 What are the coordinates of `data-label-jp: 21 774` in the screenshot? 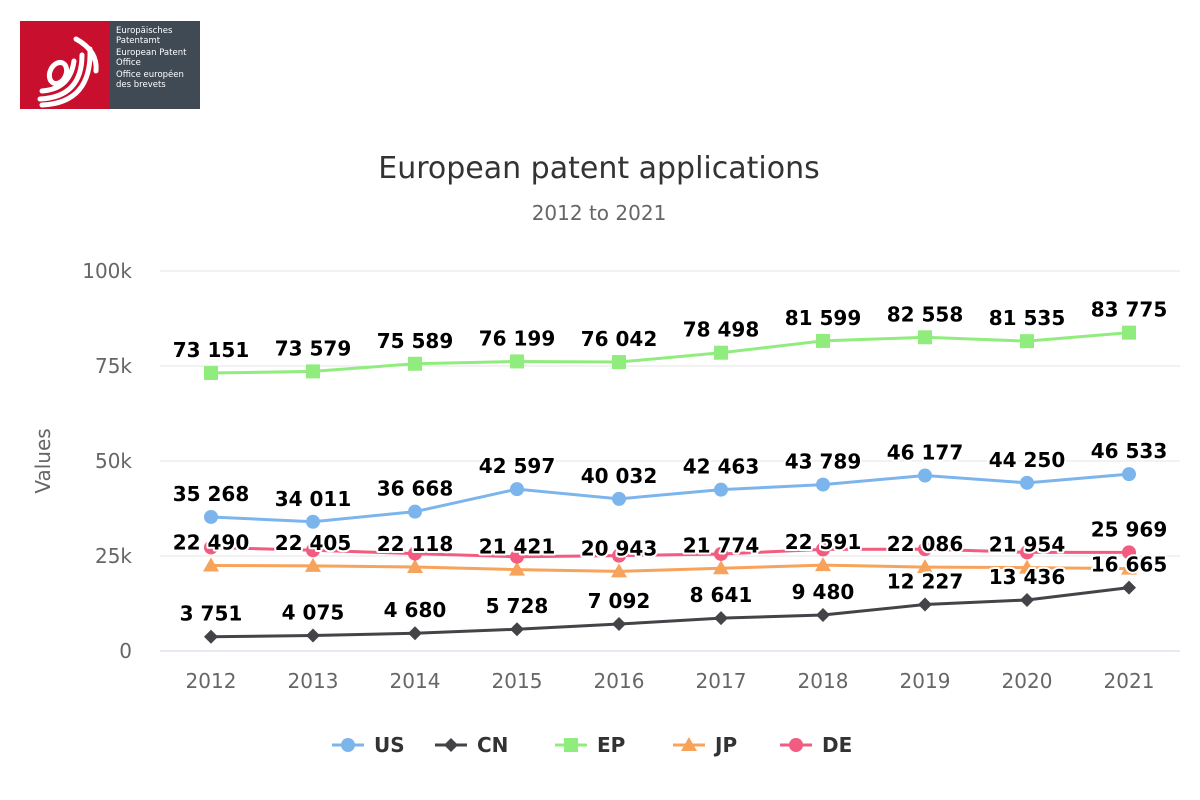 It's located at (721, 545).